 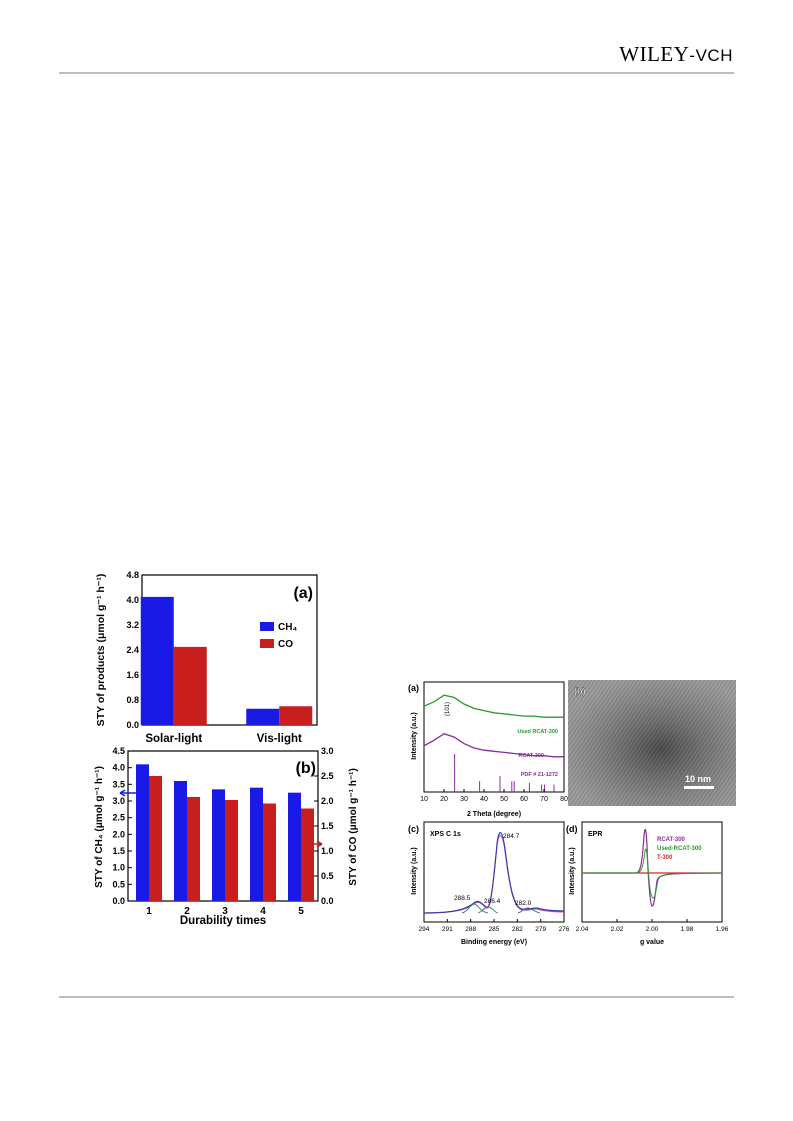 What do you see at coordinates (187, 911) in the screenshot?
I see `panel-b-category-label: 2` at bounding box center [187, 911].